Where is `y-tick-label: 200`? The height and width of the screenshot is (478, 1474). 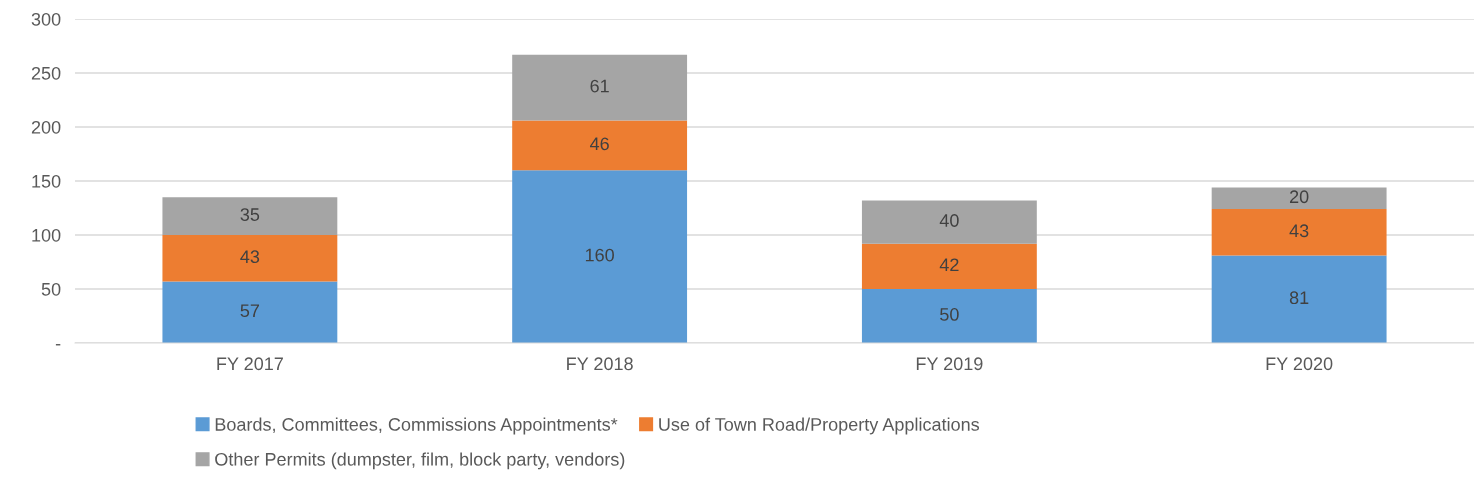
y-tick-label: 200 is located at coordinates (46, 127).